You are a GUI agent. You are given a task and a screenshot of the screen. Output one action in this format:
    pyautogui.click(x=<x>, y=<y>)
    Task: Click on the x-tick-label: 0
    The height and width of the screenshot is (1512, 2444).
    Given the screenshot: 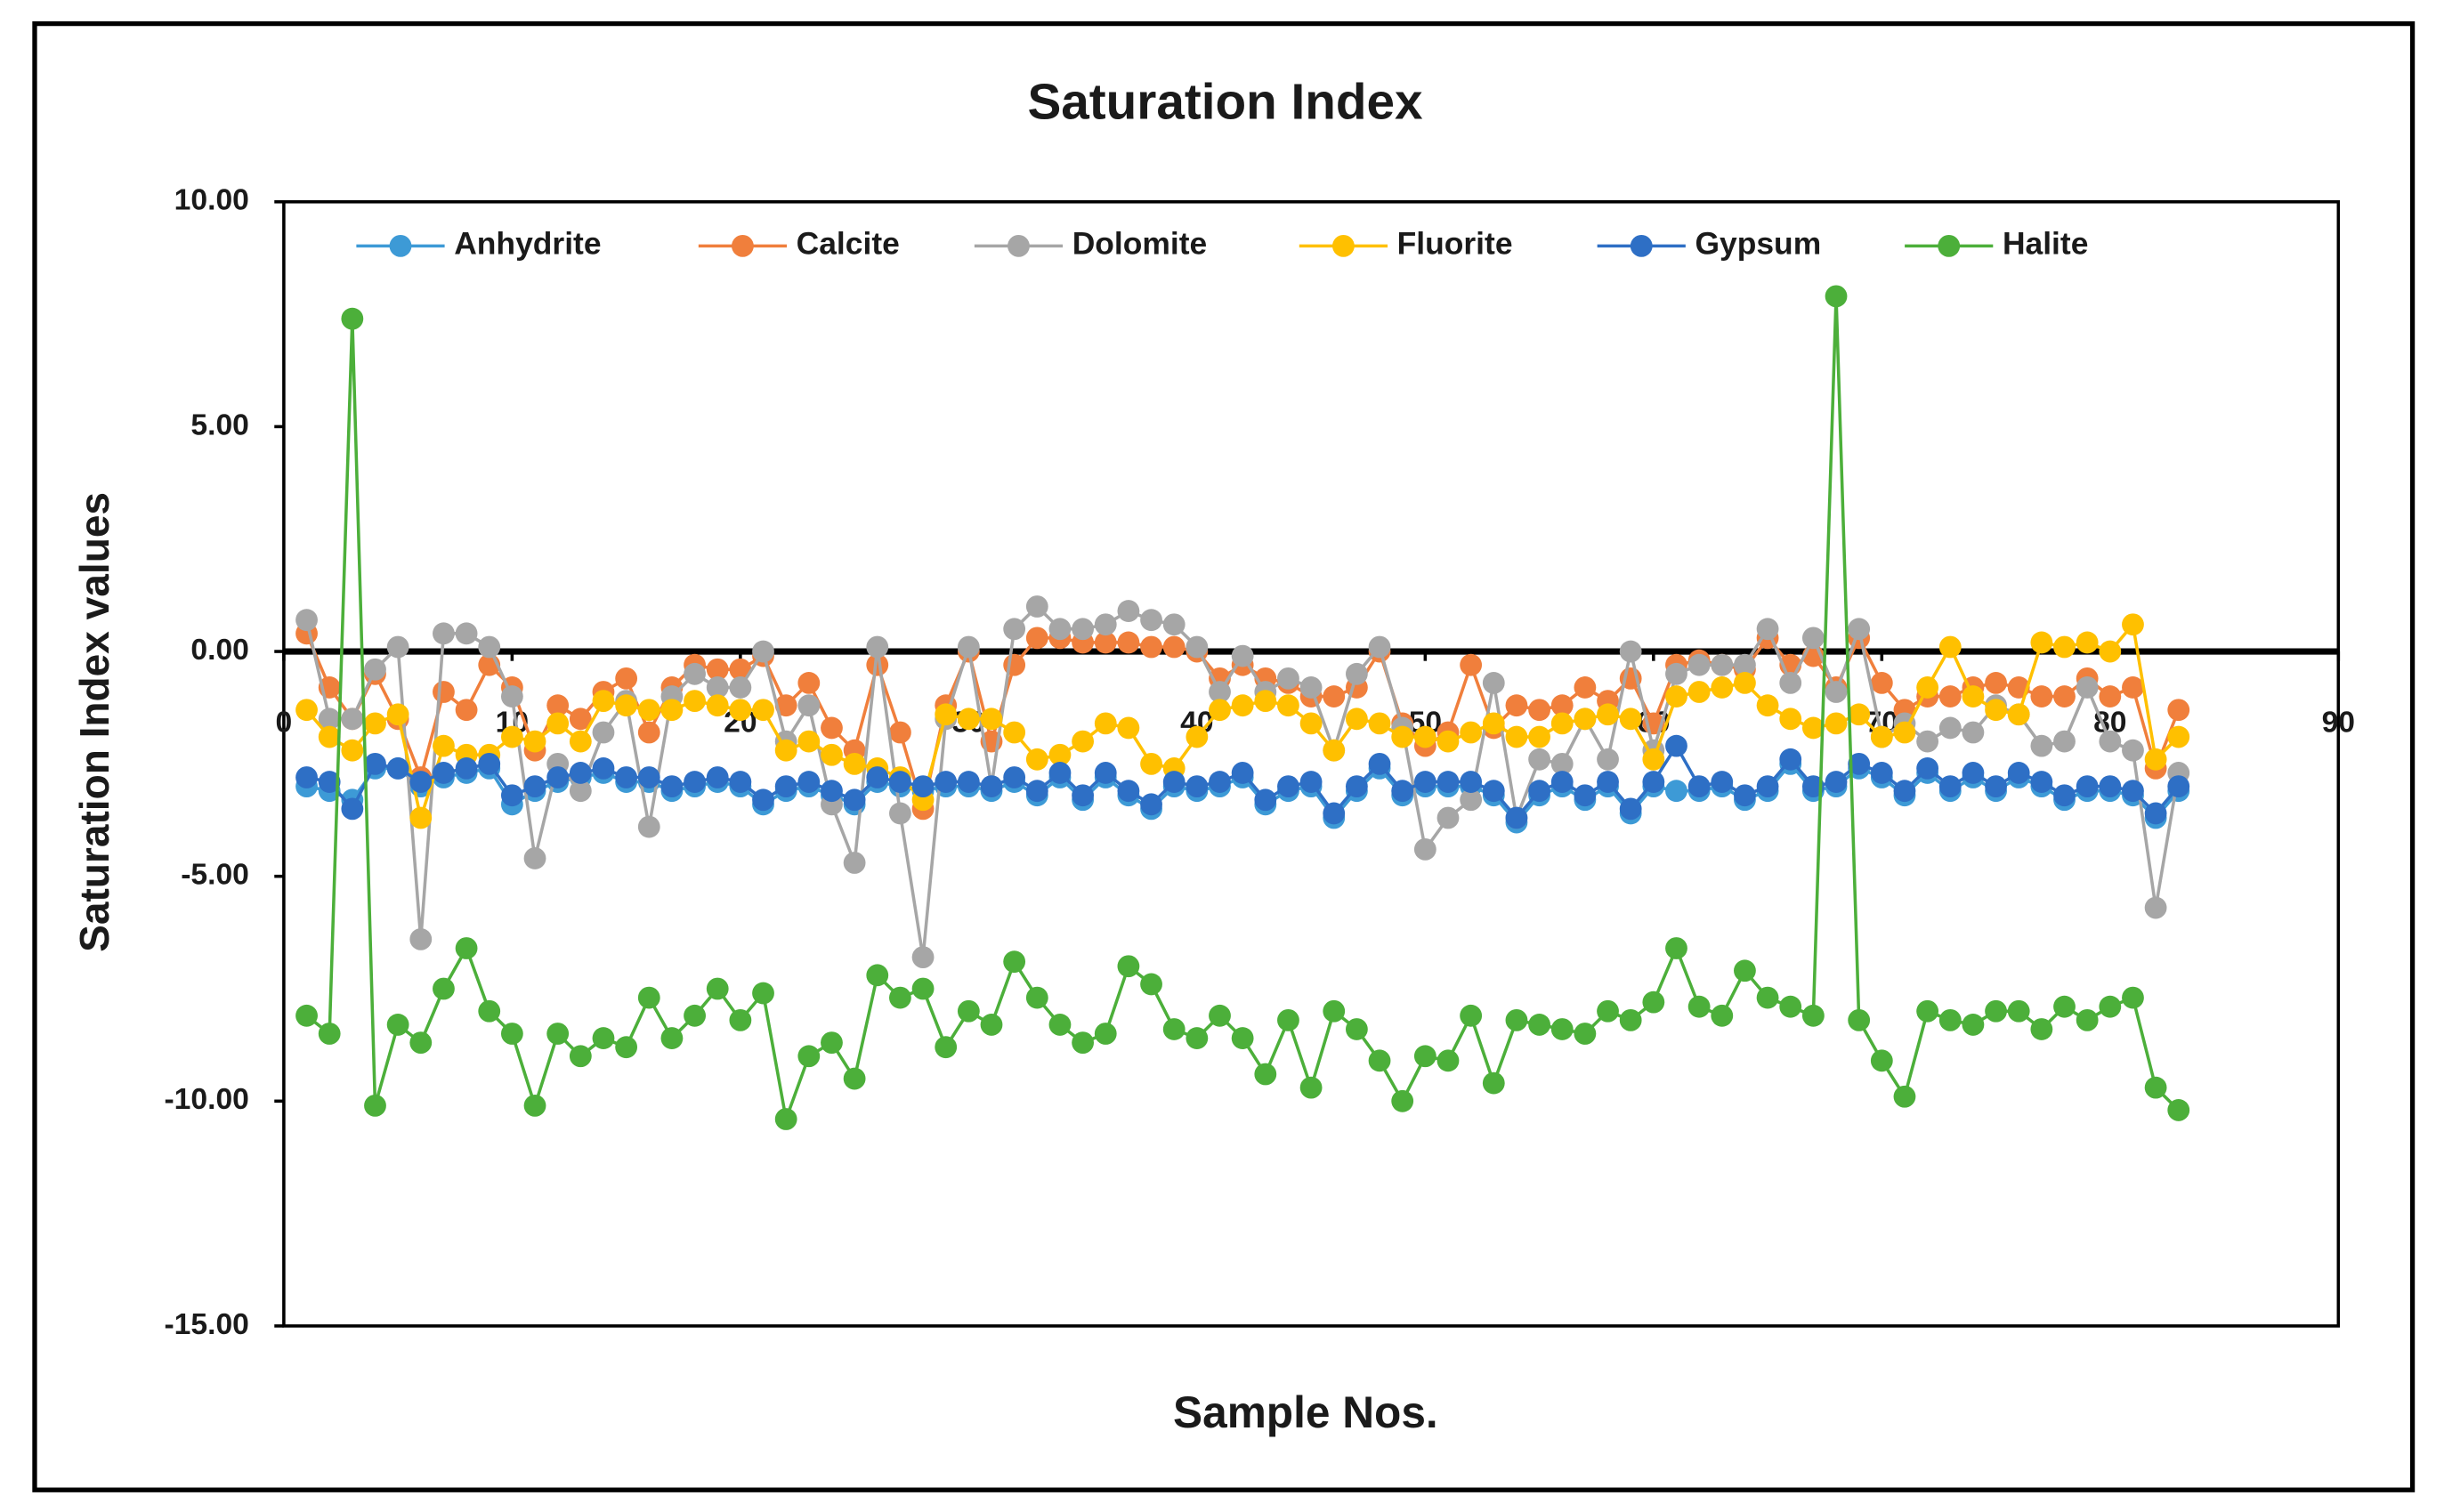 What is the action you would take?
    pyautogui.click(x=284, y=722)
    